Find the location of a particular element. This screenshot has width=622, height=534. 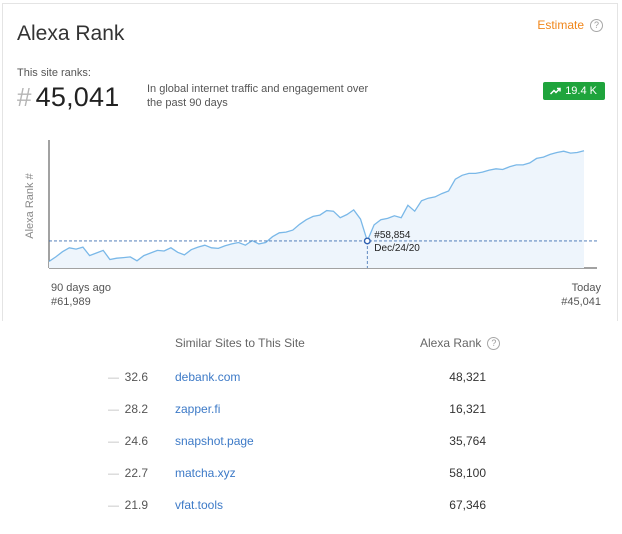

similar-site-rank: 16,321 is located at coordinates (467, 409).